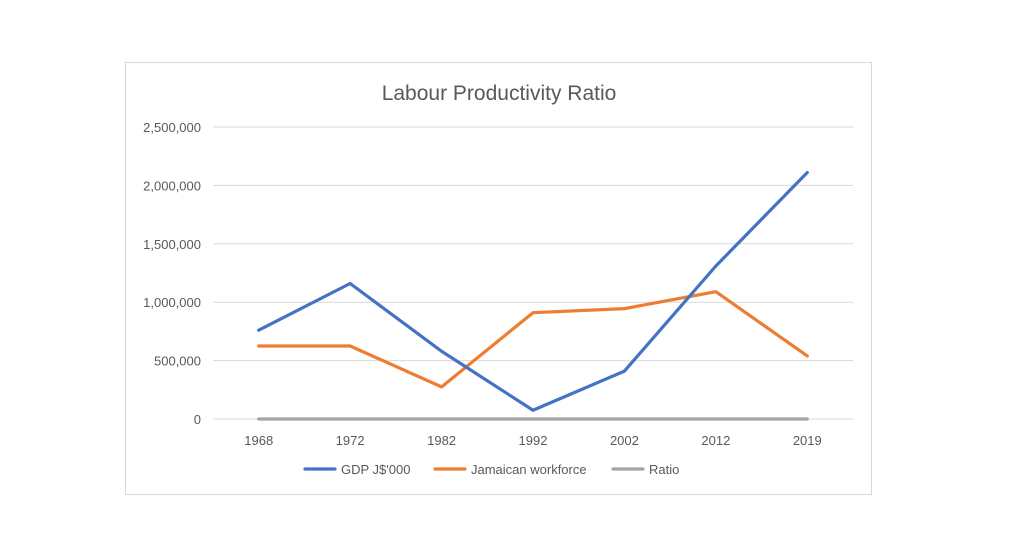 This screenshot has height=537, width=1024. Describe the element at coordinates (172, 302) in the screenshot. I see `y-tick-label: 1,000,000` at that location.